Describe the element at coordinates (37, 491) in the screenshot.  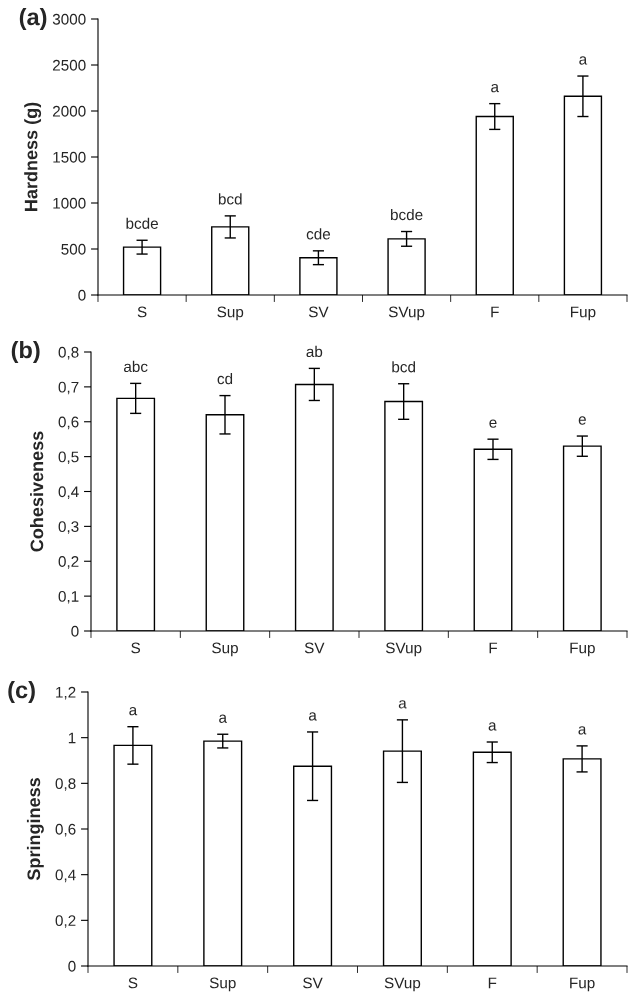
I see `y-axis-title: Cohesiveness` at that location.